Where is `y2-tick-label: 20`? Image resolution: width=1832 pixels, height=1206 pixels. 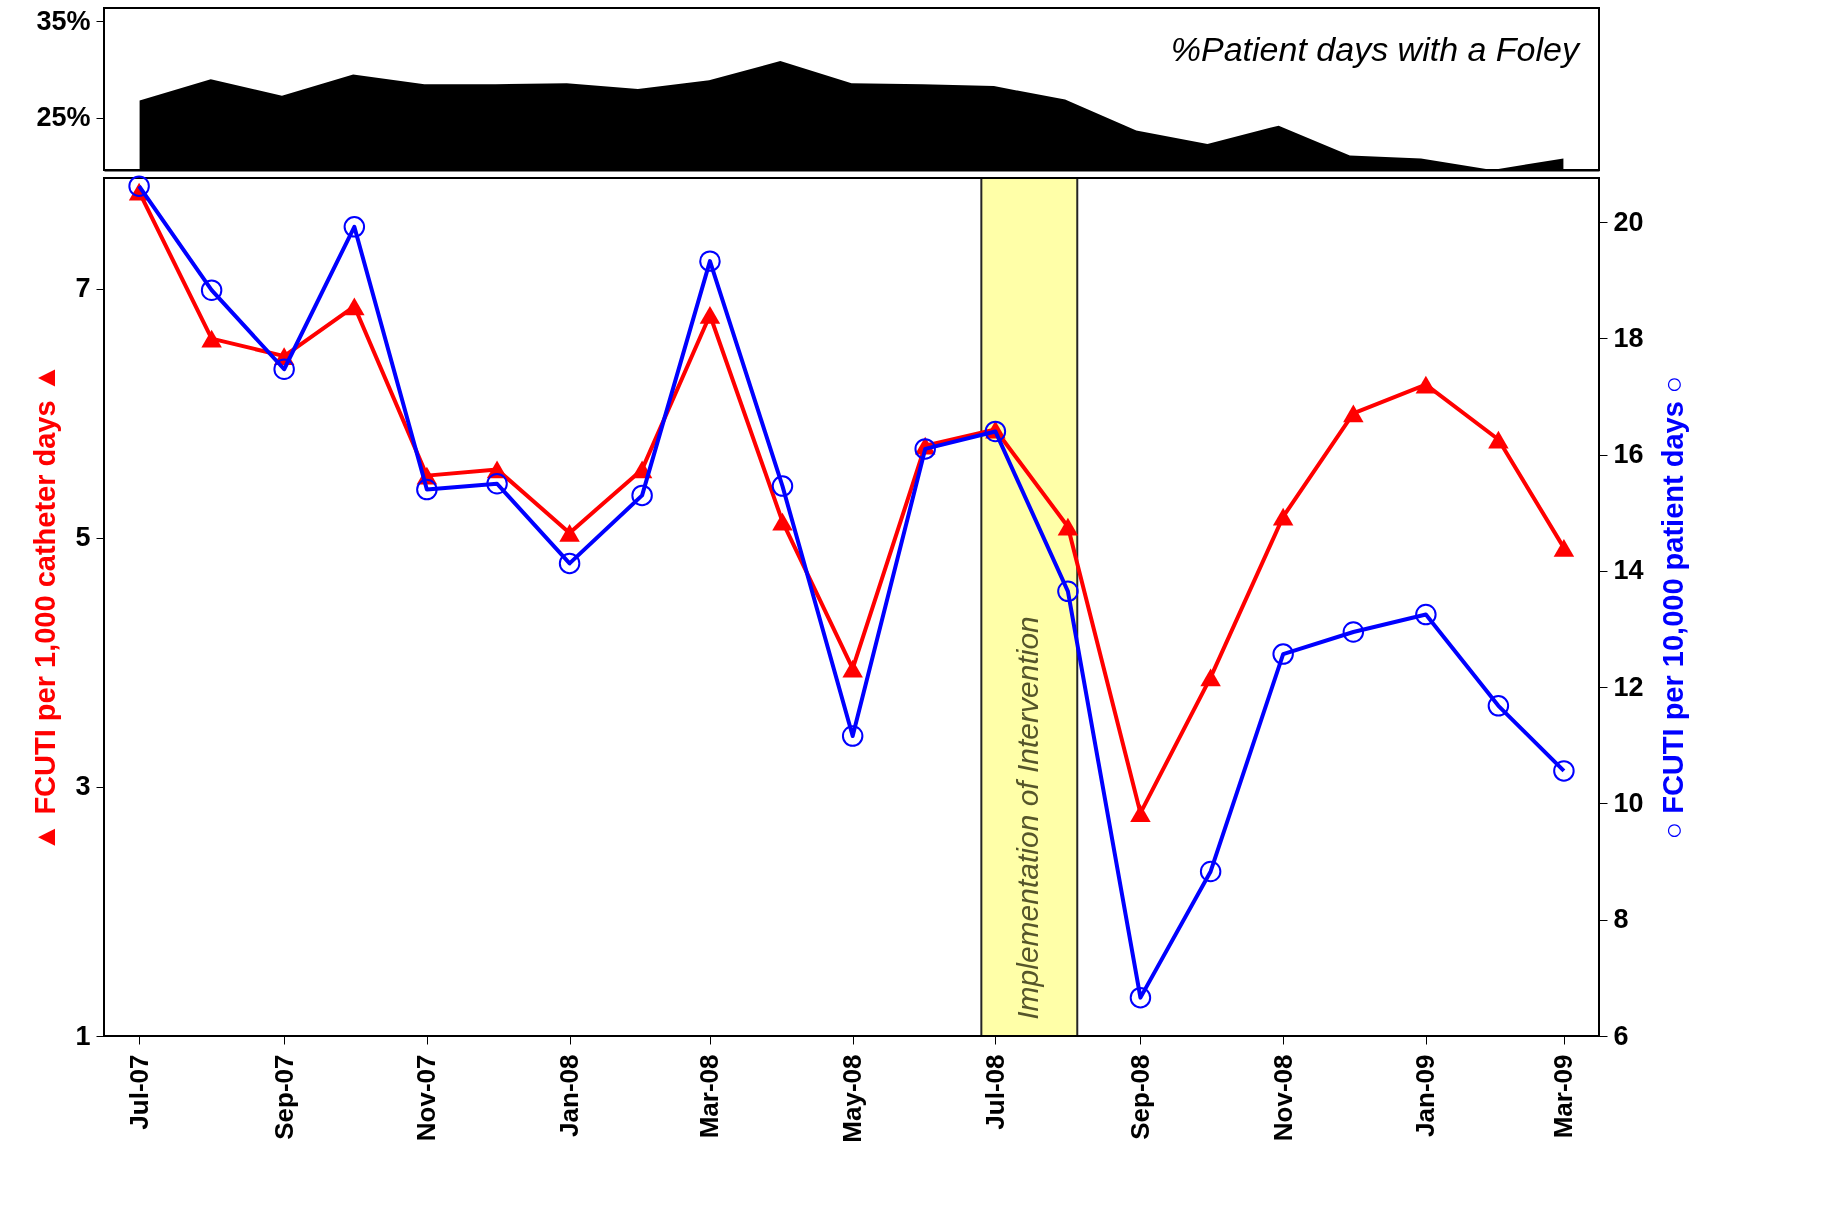
y2-tick-label: 20 is located at coordinates (1628, 221).